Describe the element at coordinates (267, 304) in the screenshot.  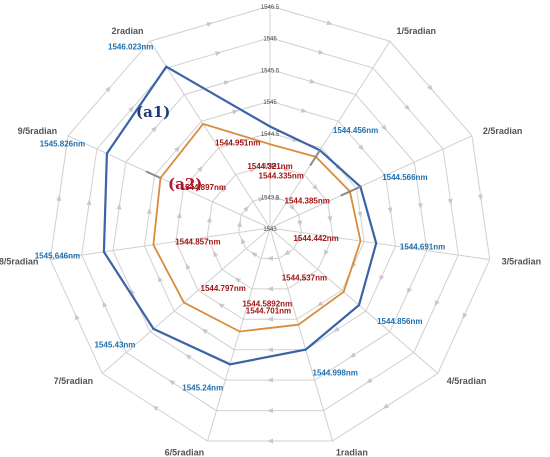
I see `data-label: 1544.5892nm` at that location.